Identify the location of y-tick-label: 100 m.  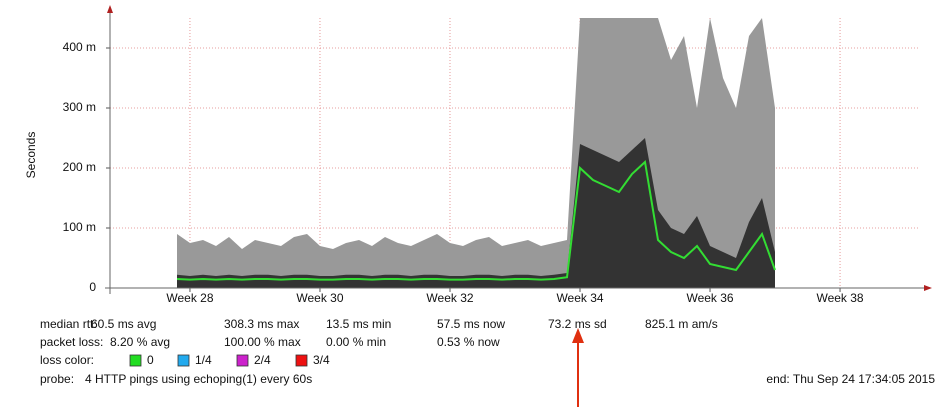
(79, 227).